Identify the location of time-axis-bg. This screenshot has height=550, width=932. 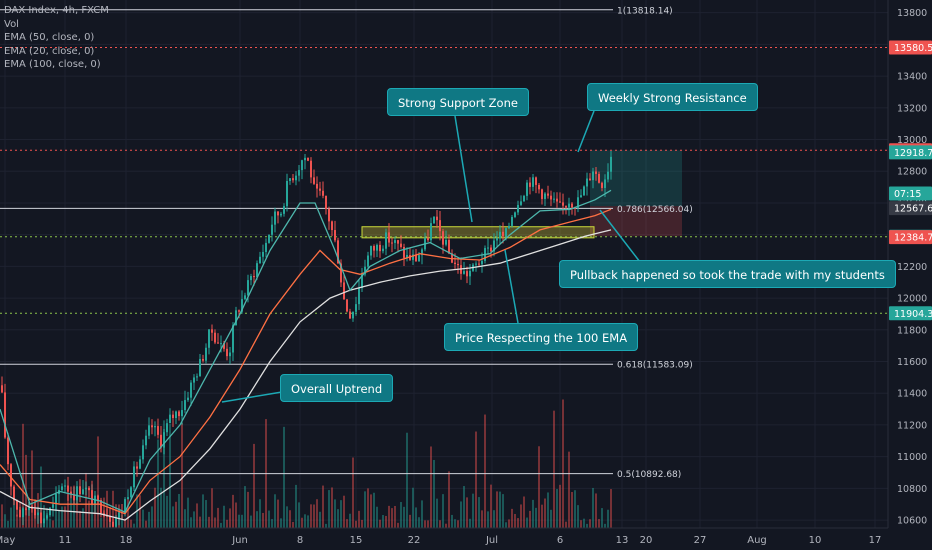
(466, 539).